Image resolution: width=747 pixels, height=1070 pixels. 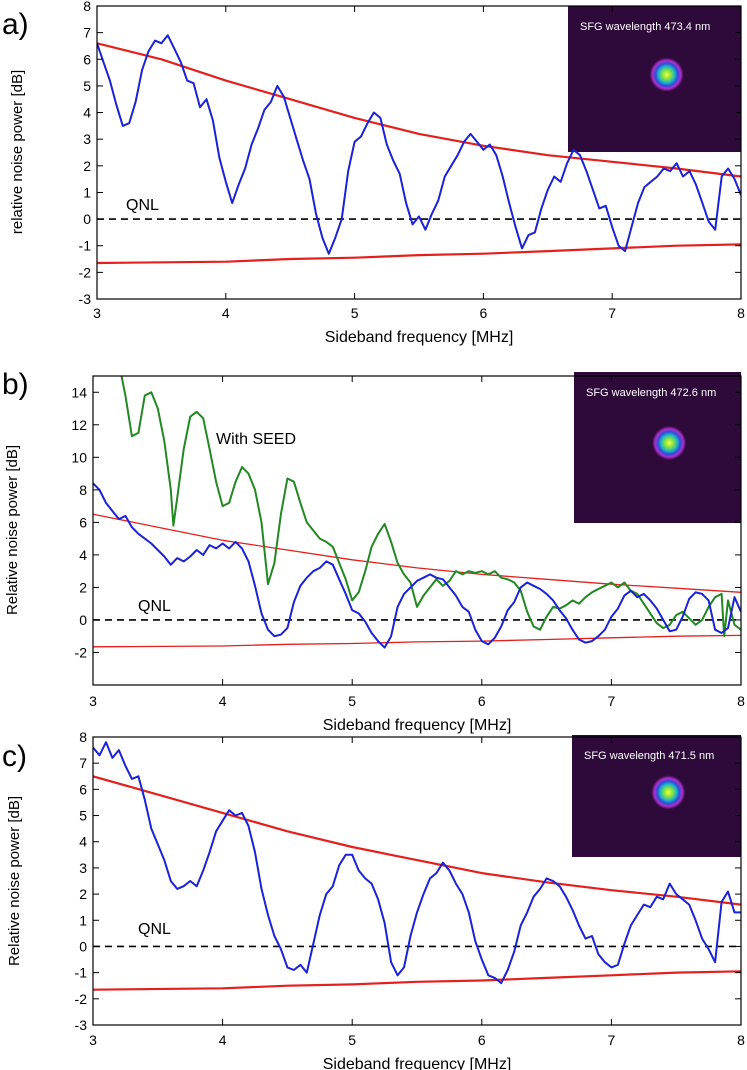 What do you see at coordinates (651, 393) in the screenshot?
I see `inset-label: SFG wavelength 472.6 nm` at bounding box center [651, 393].